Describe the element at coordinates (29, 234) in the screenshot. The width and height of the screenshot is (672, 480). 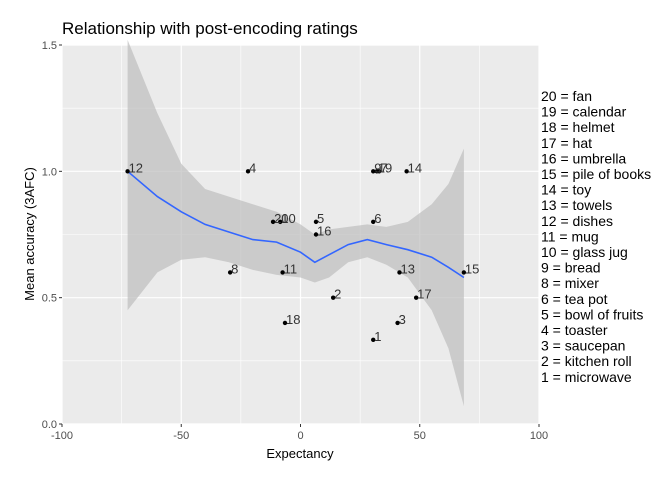
I see `y-axis-title: Mean accuracy (3AFC)` at that location.